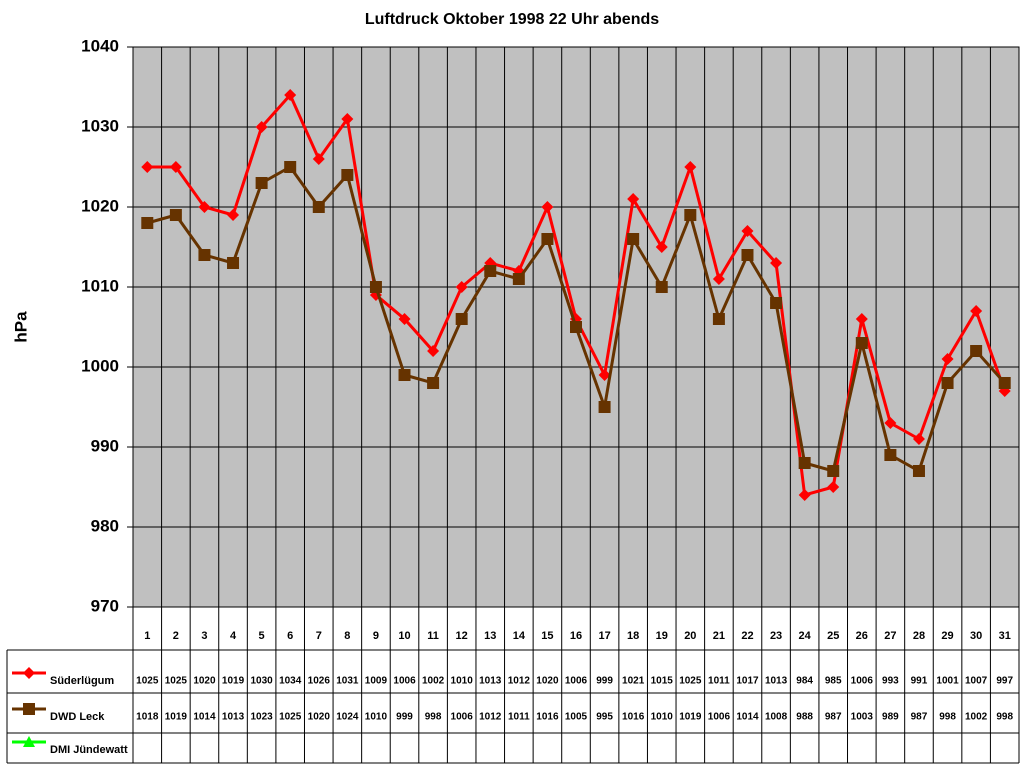 The image size is (1024, 768). I want to click on table-value: 1001, so click(947, 681).